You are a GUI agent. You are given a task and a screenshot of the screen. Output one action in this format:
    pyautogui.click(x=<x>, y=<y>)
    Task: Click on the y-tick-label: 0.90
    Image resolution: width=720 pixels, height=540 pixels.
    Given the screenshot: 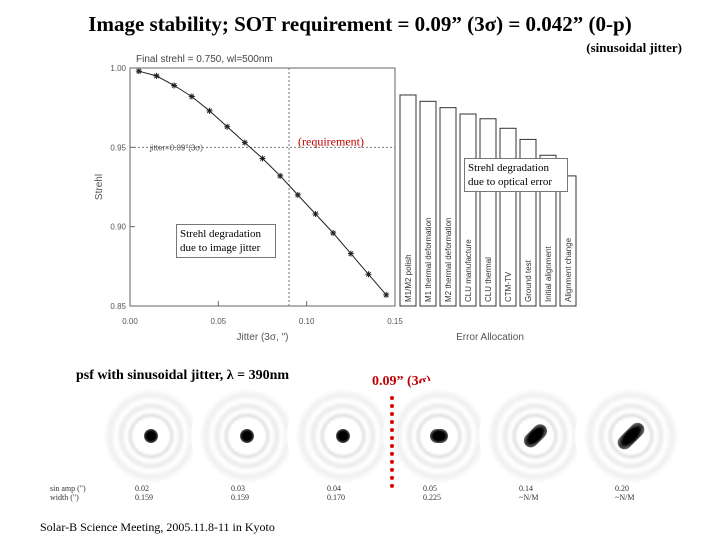 What is the action you would take?
    pyautogui.click(x=118, y=227)
    